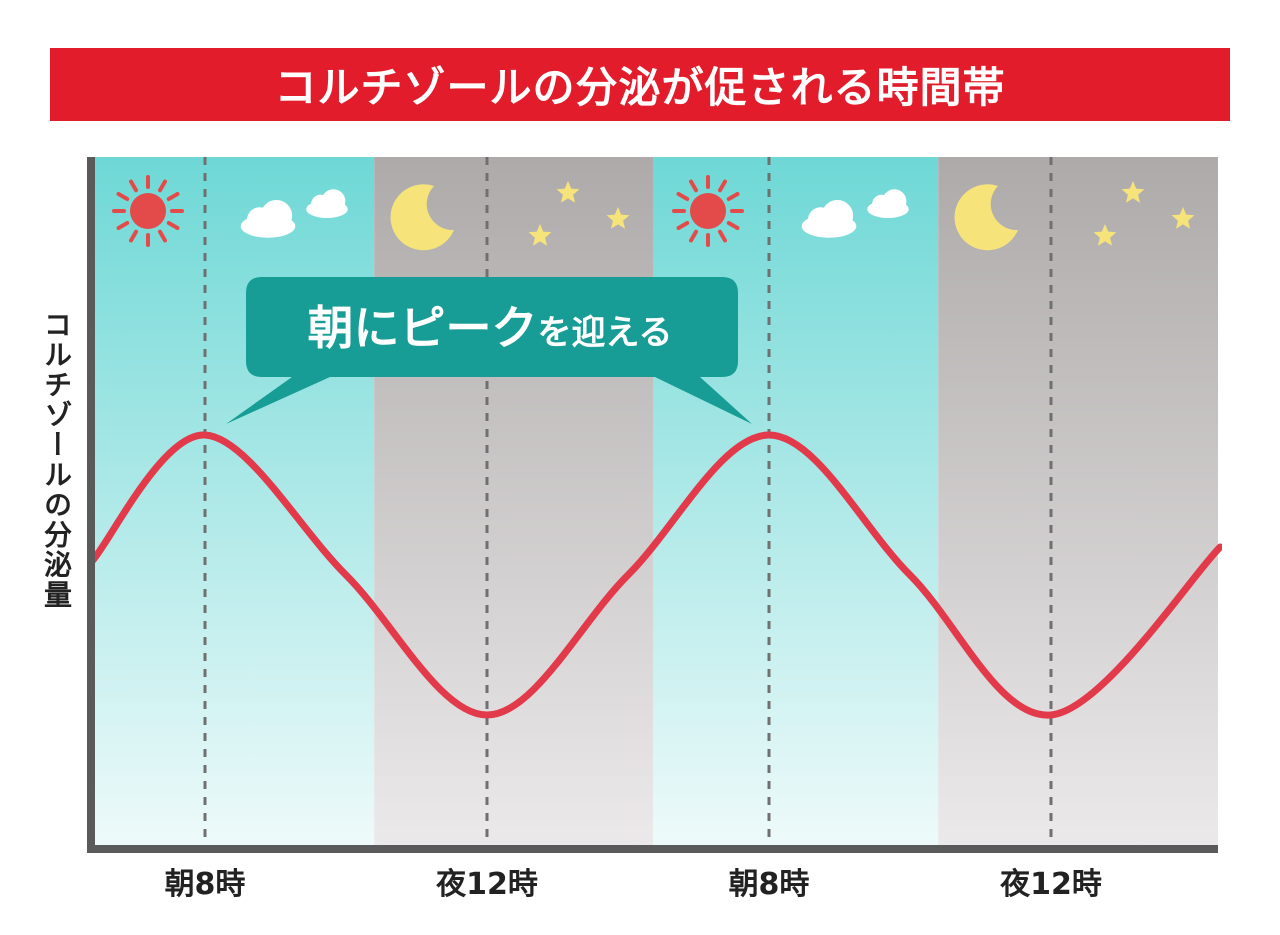  What do you see at coordinates (653, 213) in the screenshot?
I see `period-icons` at bounding box center [653, 213].